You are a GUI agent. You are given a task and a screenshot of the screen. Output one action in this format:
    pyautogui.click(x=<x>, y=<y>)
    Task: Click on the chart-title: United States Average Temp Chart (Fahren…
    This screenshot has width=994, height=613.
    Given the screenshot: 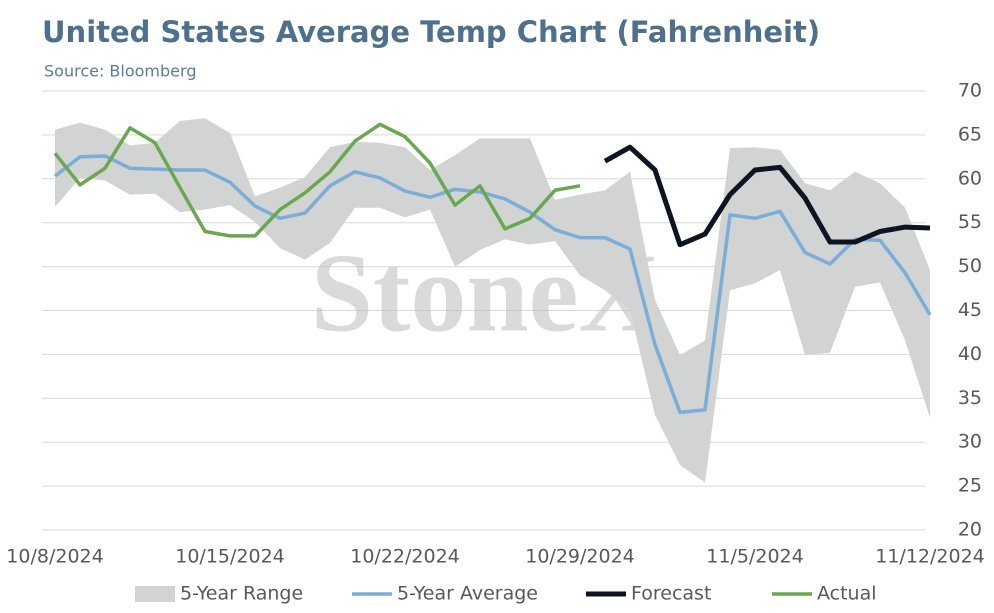 What is the action you would take?
    pyautogui.click(x=431, y=32)
    